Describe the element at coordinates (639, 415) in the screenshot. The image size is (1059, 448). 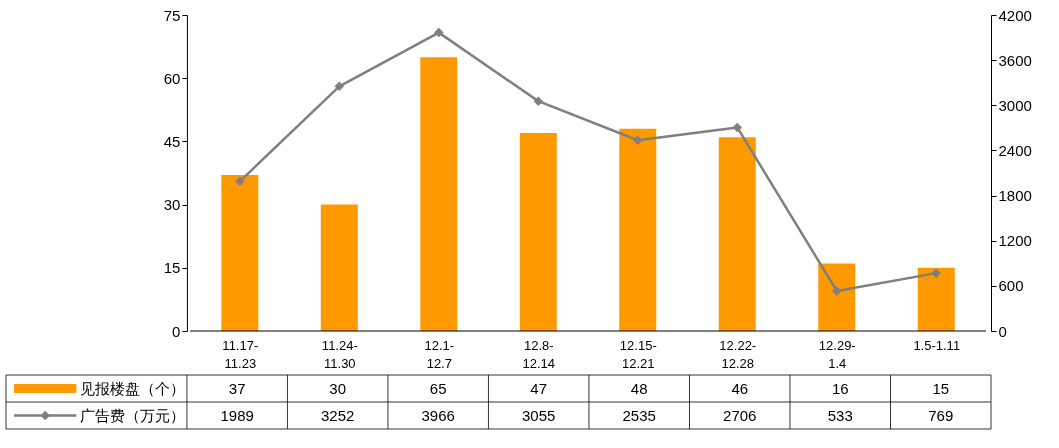
I see `data-label: 2535` at that location.